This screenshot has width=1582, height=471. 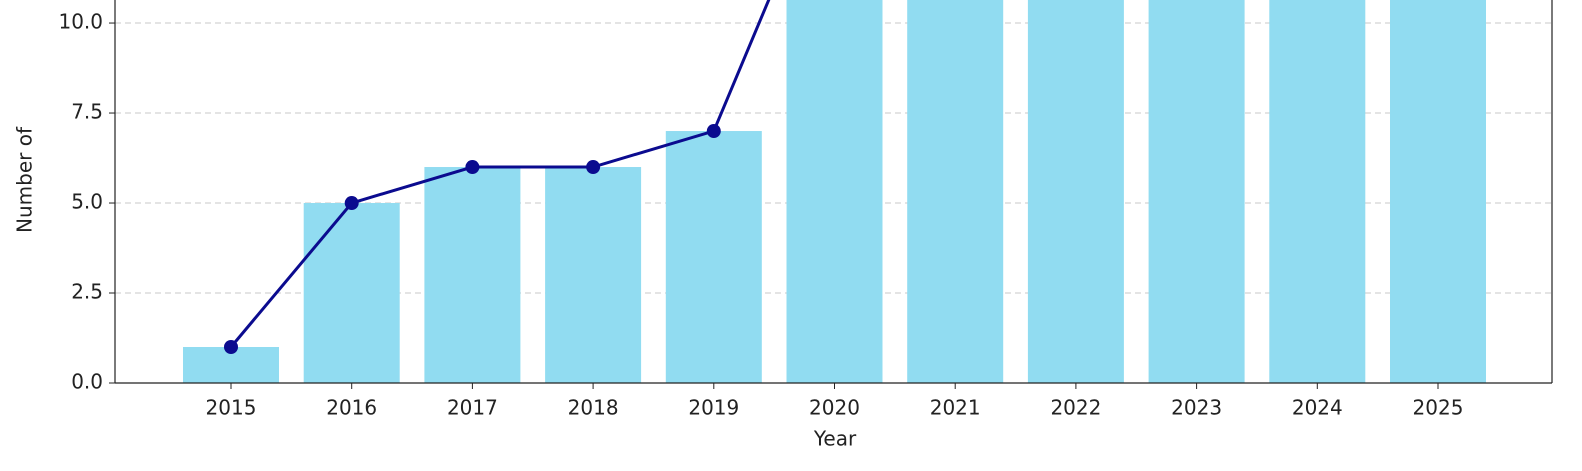 What do you see at coordinates (593, 408) in the screenshot?
I see `x-tick-label: 2018` at bounding box center [593, 408].